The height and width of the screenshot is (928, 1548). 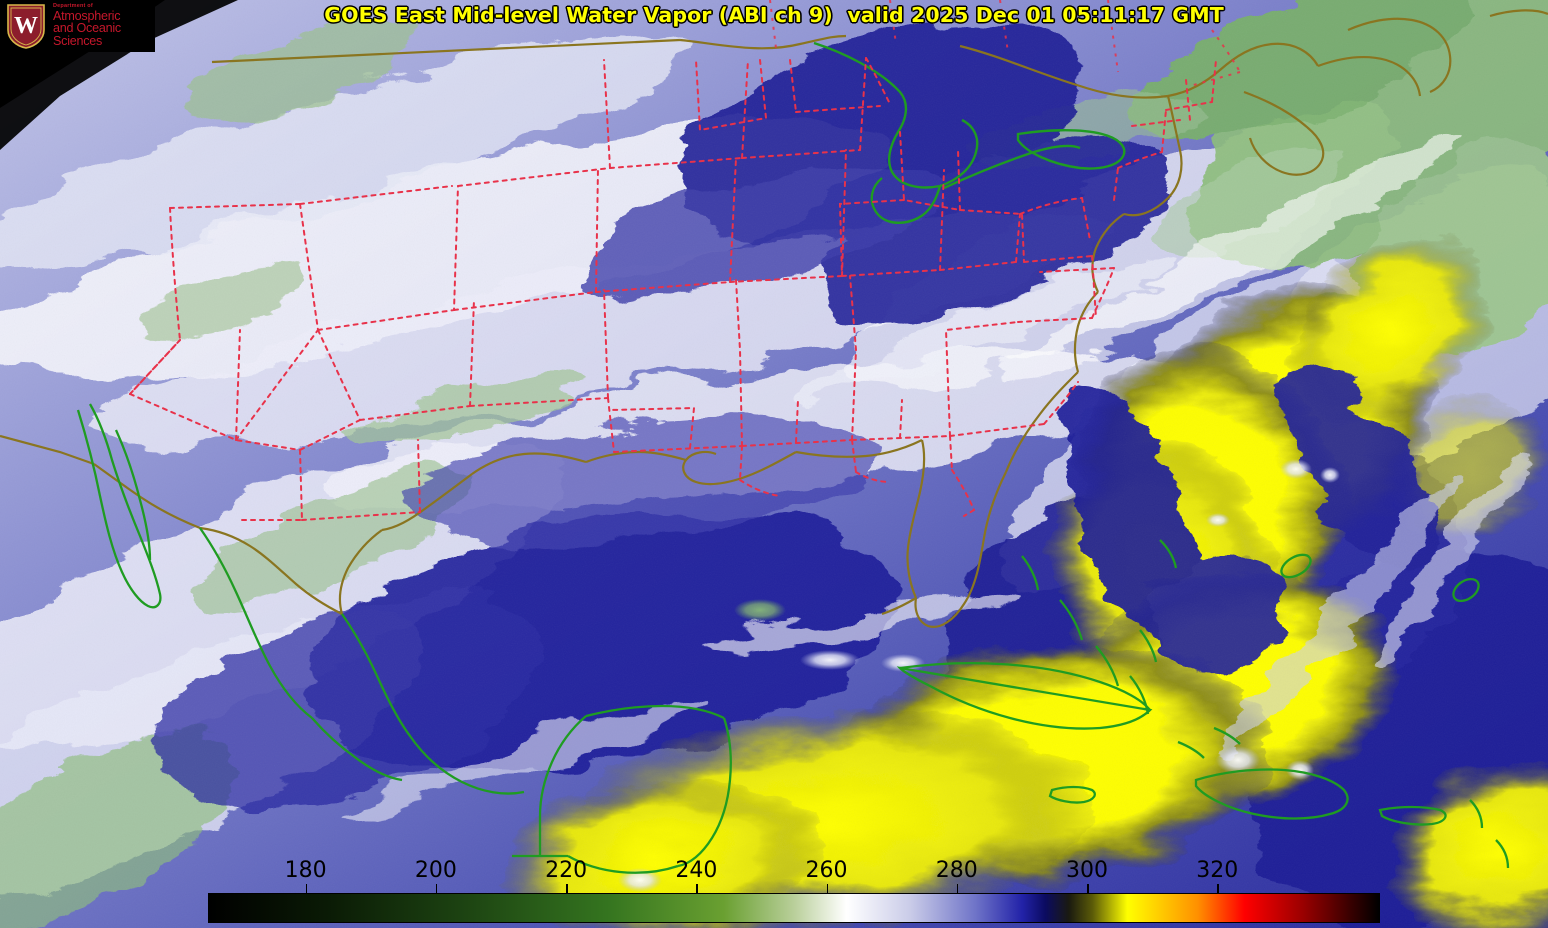 What do you see at coordinates (1005, 43) in the screenshot?
I see `canada-province-boundaries` at bounding box center [1005, 43].